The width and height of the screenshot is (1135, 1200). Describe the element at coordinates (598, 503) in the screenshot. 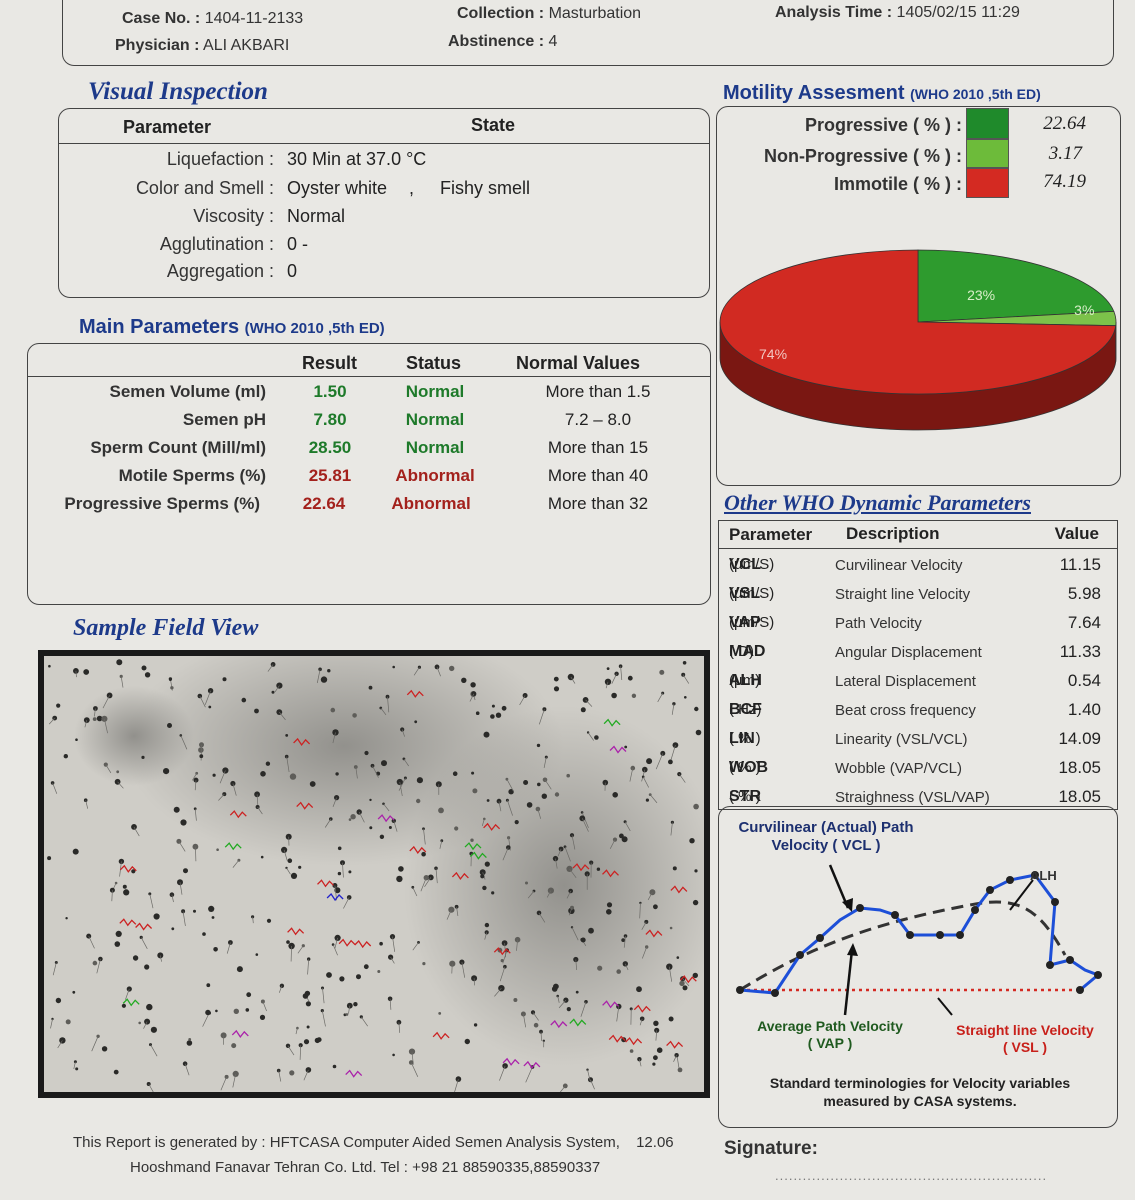

I see `mp-normal: More than 32` at that location.